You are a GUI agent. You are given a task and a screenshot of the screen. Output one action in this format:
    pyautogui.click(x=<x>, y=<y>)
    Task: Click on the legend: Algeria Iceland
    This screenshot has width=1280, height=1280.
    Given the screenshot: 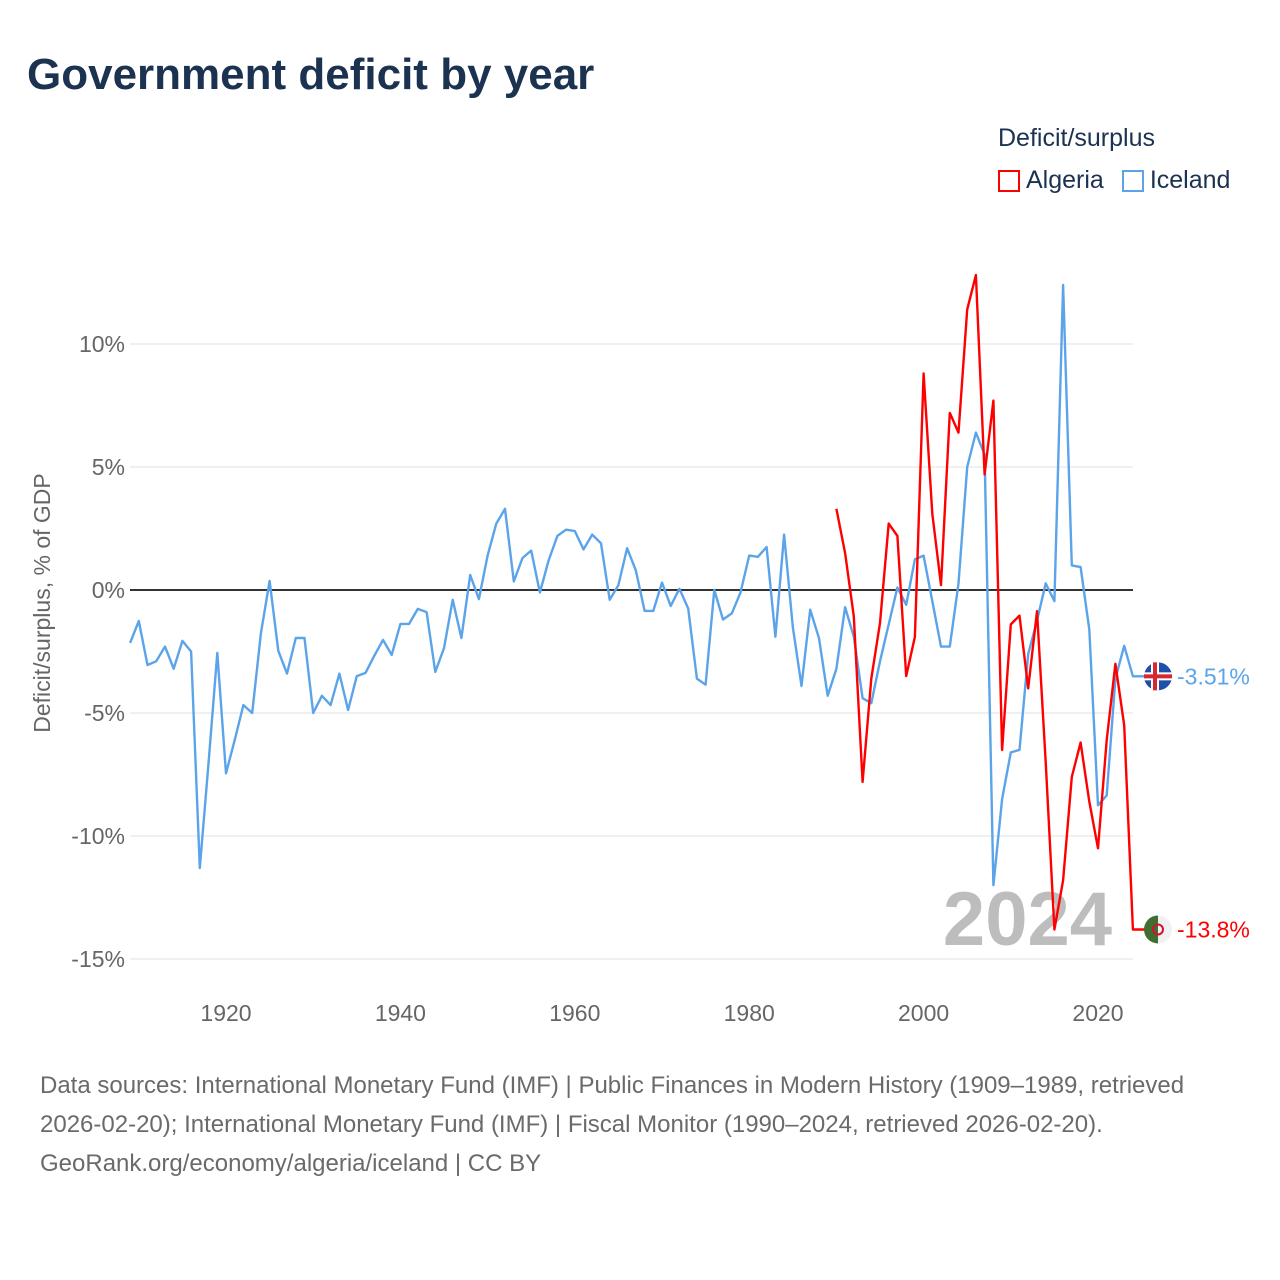 What is the action you would take?
    pyautogui.click(x=1114, y=180)
    